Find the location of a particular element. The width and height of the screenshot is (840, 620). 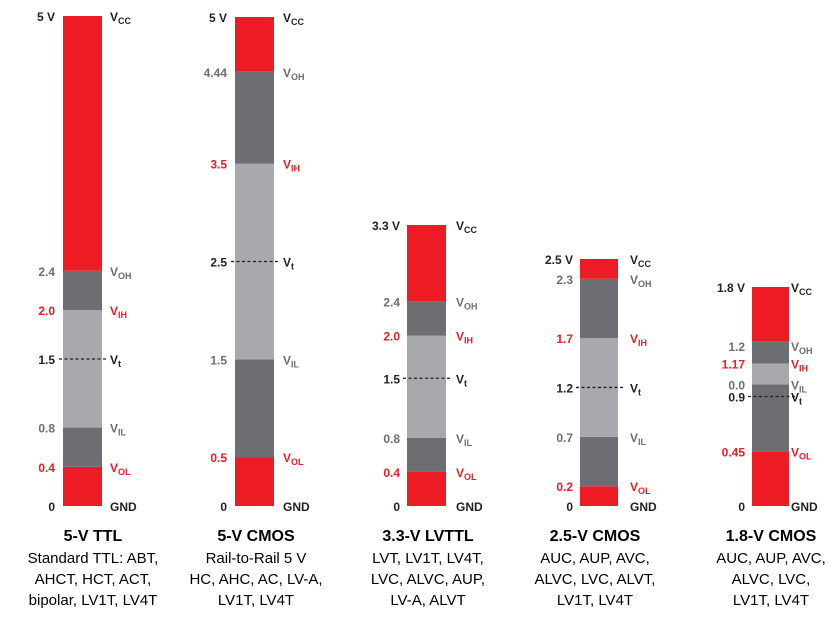

family-line: bipolar, LV1T, LV4T is located at coordinates (93, 600).